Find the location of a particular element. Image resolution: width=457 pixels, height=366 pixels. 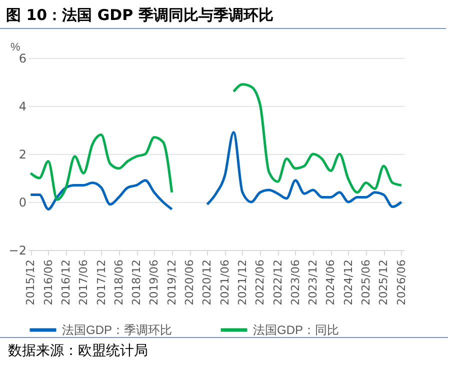

x-tick-label: 2022/06 is located at coordinates (260, 283).